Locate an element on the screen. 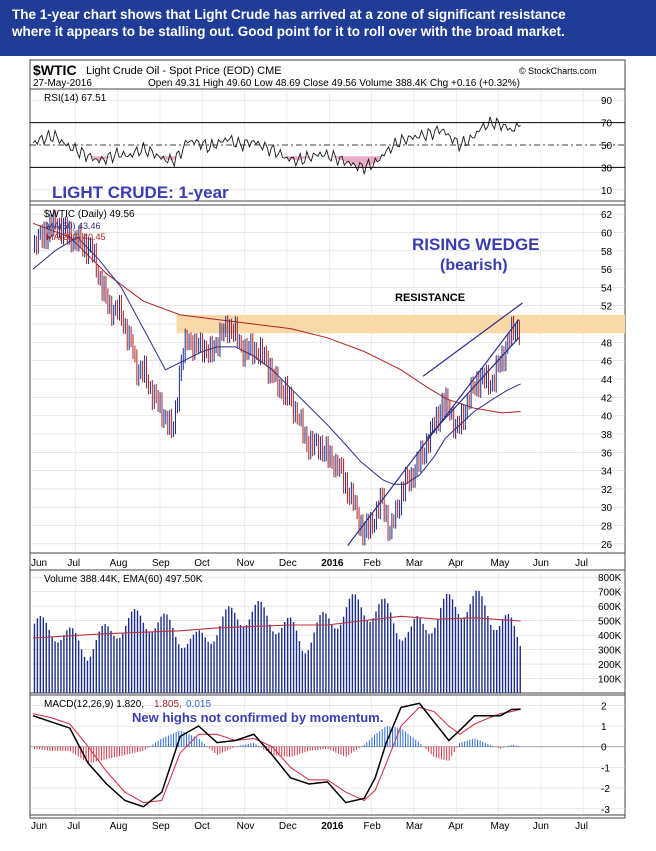  price-tick-36: 36 is located at coordinates (607, 453).